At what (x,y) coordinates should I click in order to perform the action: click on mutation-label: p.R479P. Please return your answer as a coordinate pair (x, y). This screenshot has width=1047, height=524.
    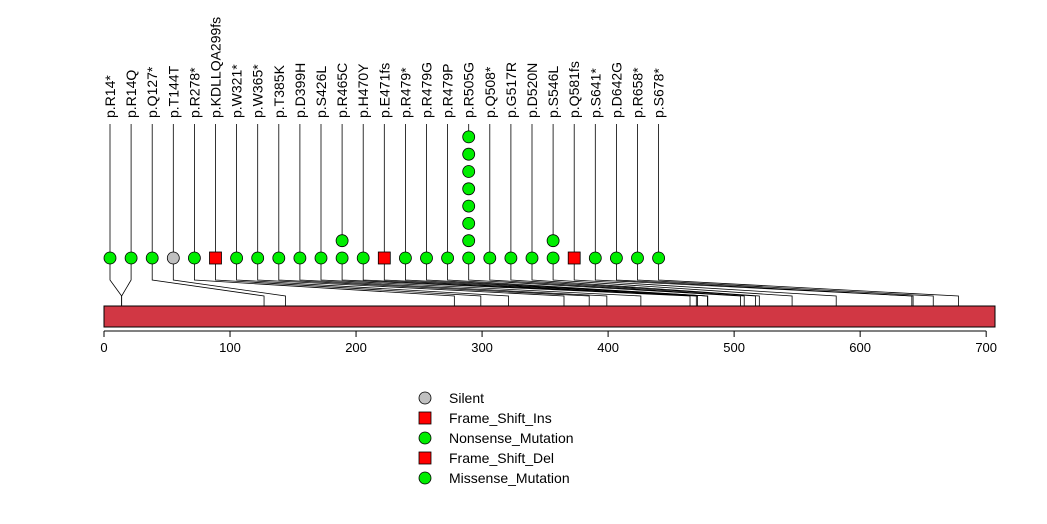
    Looking at the image, I should click on (448, 91).